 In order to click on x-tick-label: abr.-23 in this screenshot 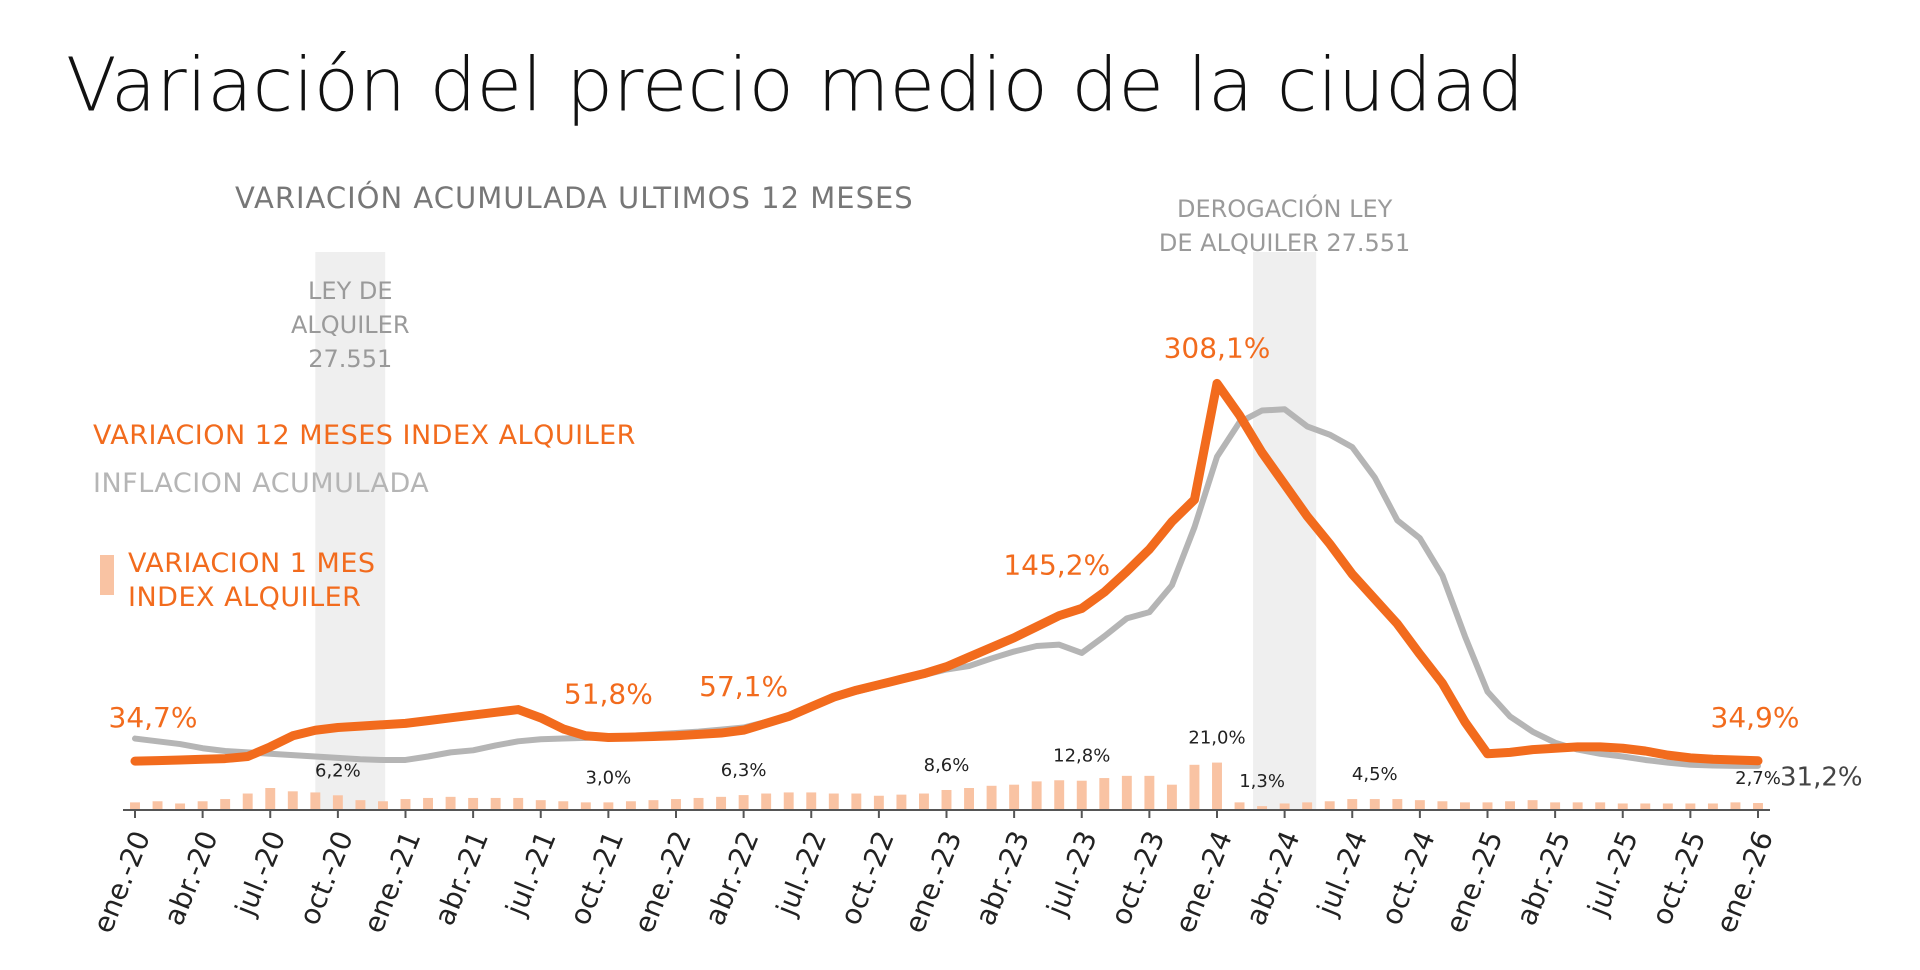, I will do `click(1003, 878)`.